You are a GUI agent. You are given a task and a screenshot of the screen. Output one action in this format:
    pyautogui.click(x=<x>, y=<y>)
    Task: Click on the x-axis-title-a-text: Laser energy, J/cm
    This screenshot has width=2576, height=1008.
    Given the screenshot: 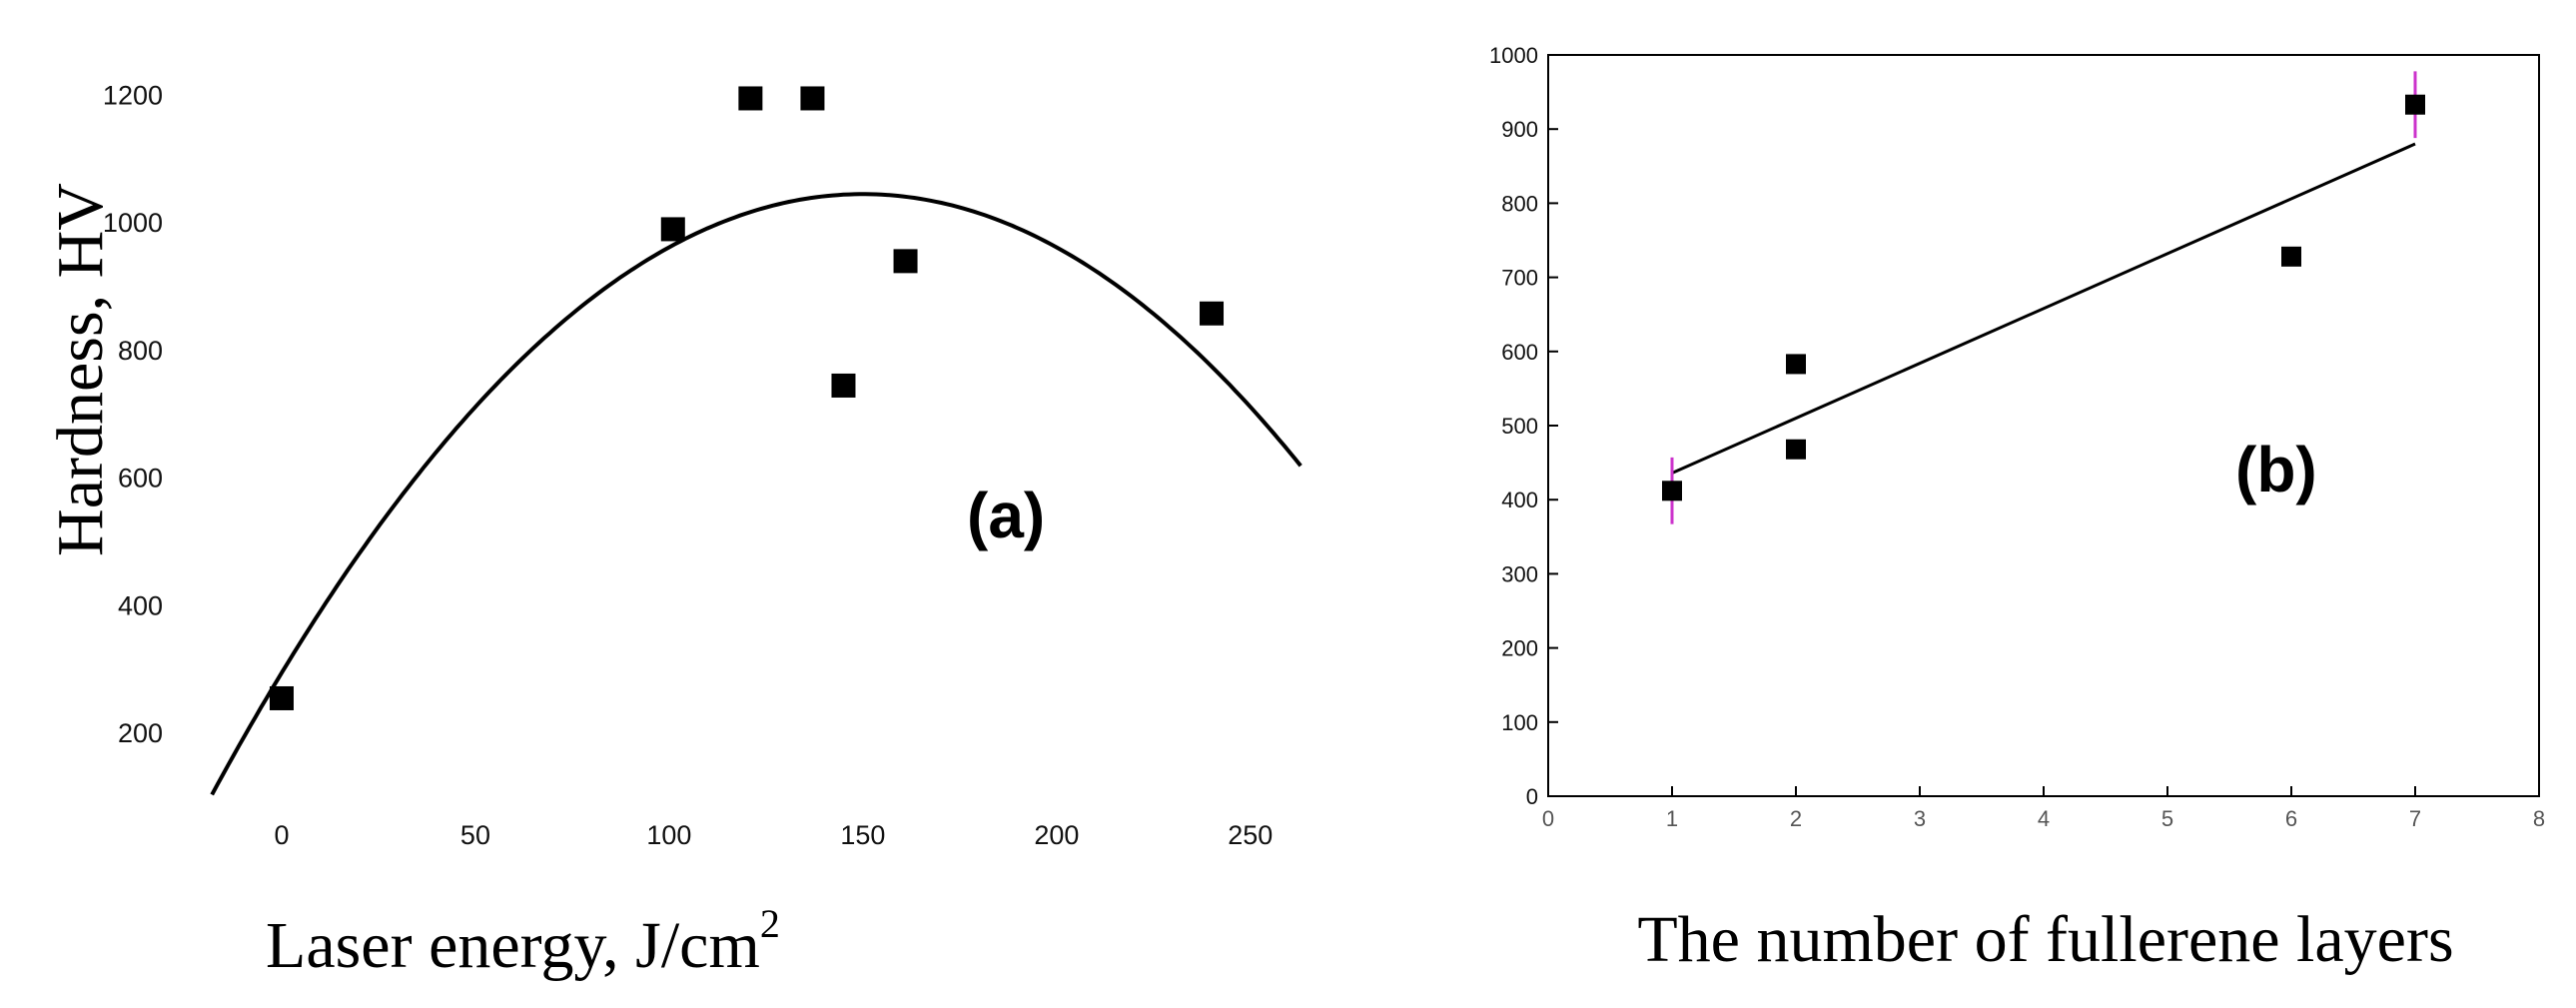 What is the action you would take?
    pyautogui.click(x=513, y=945)
    